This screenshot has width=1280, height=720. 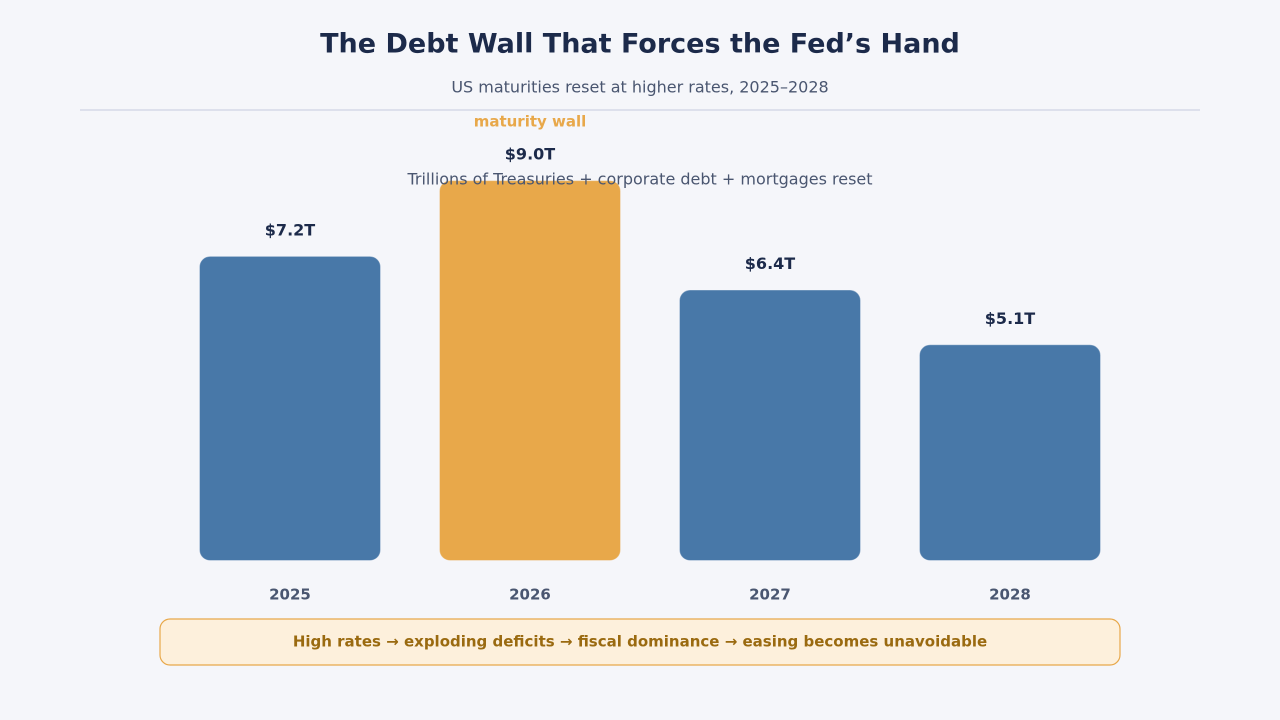 I want to click on callout-box, so click(x=640, y=642).